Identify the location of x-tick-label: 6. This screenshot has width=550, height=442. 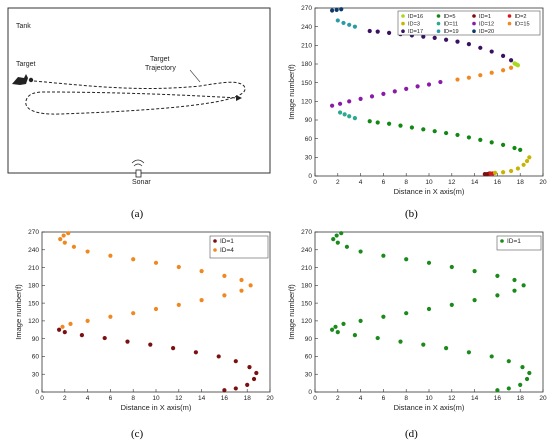
(111, 398).